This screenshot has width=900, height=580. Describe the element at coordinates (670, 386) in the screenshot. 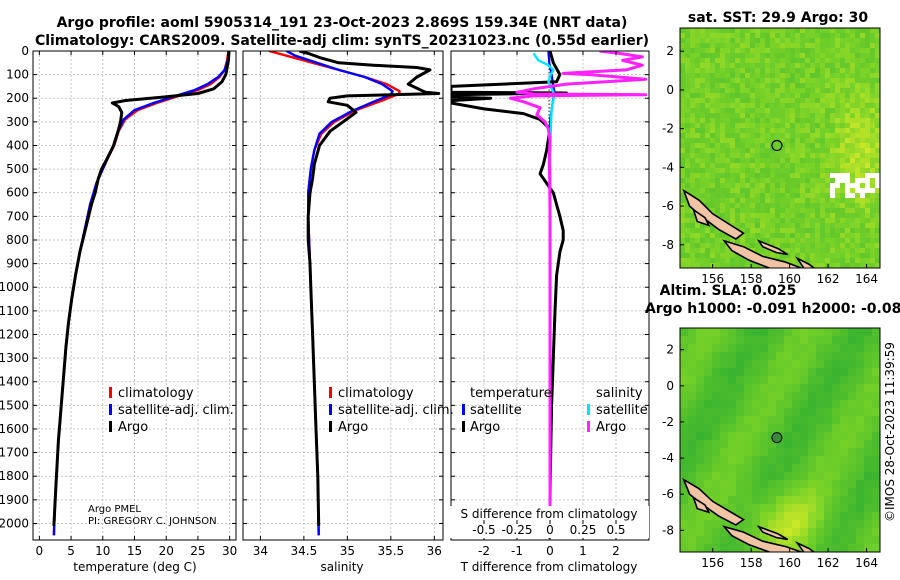

I see `map-y-tick-label: 0` at that location.